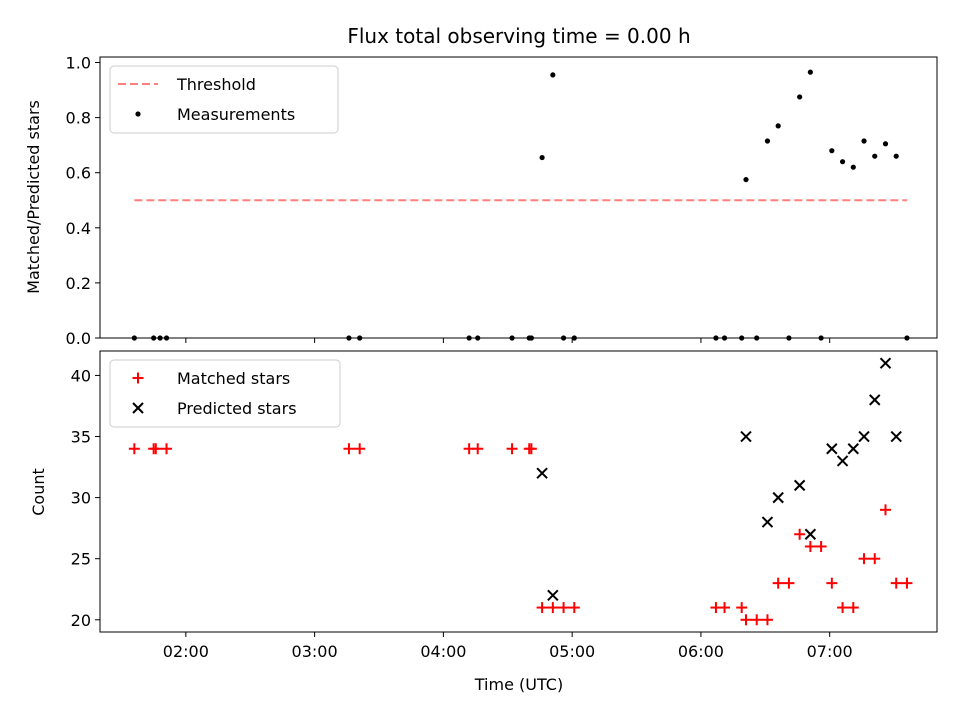 Image resolution: width=960 pixels, height=720 pixels. What do you see at coordinates (78, 338) in the screenshot?
I see `y-tick-label: 0.0` at bounding box center [78, 338].